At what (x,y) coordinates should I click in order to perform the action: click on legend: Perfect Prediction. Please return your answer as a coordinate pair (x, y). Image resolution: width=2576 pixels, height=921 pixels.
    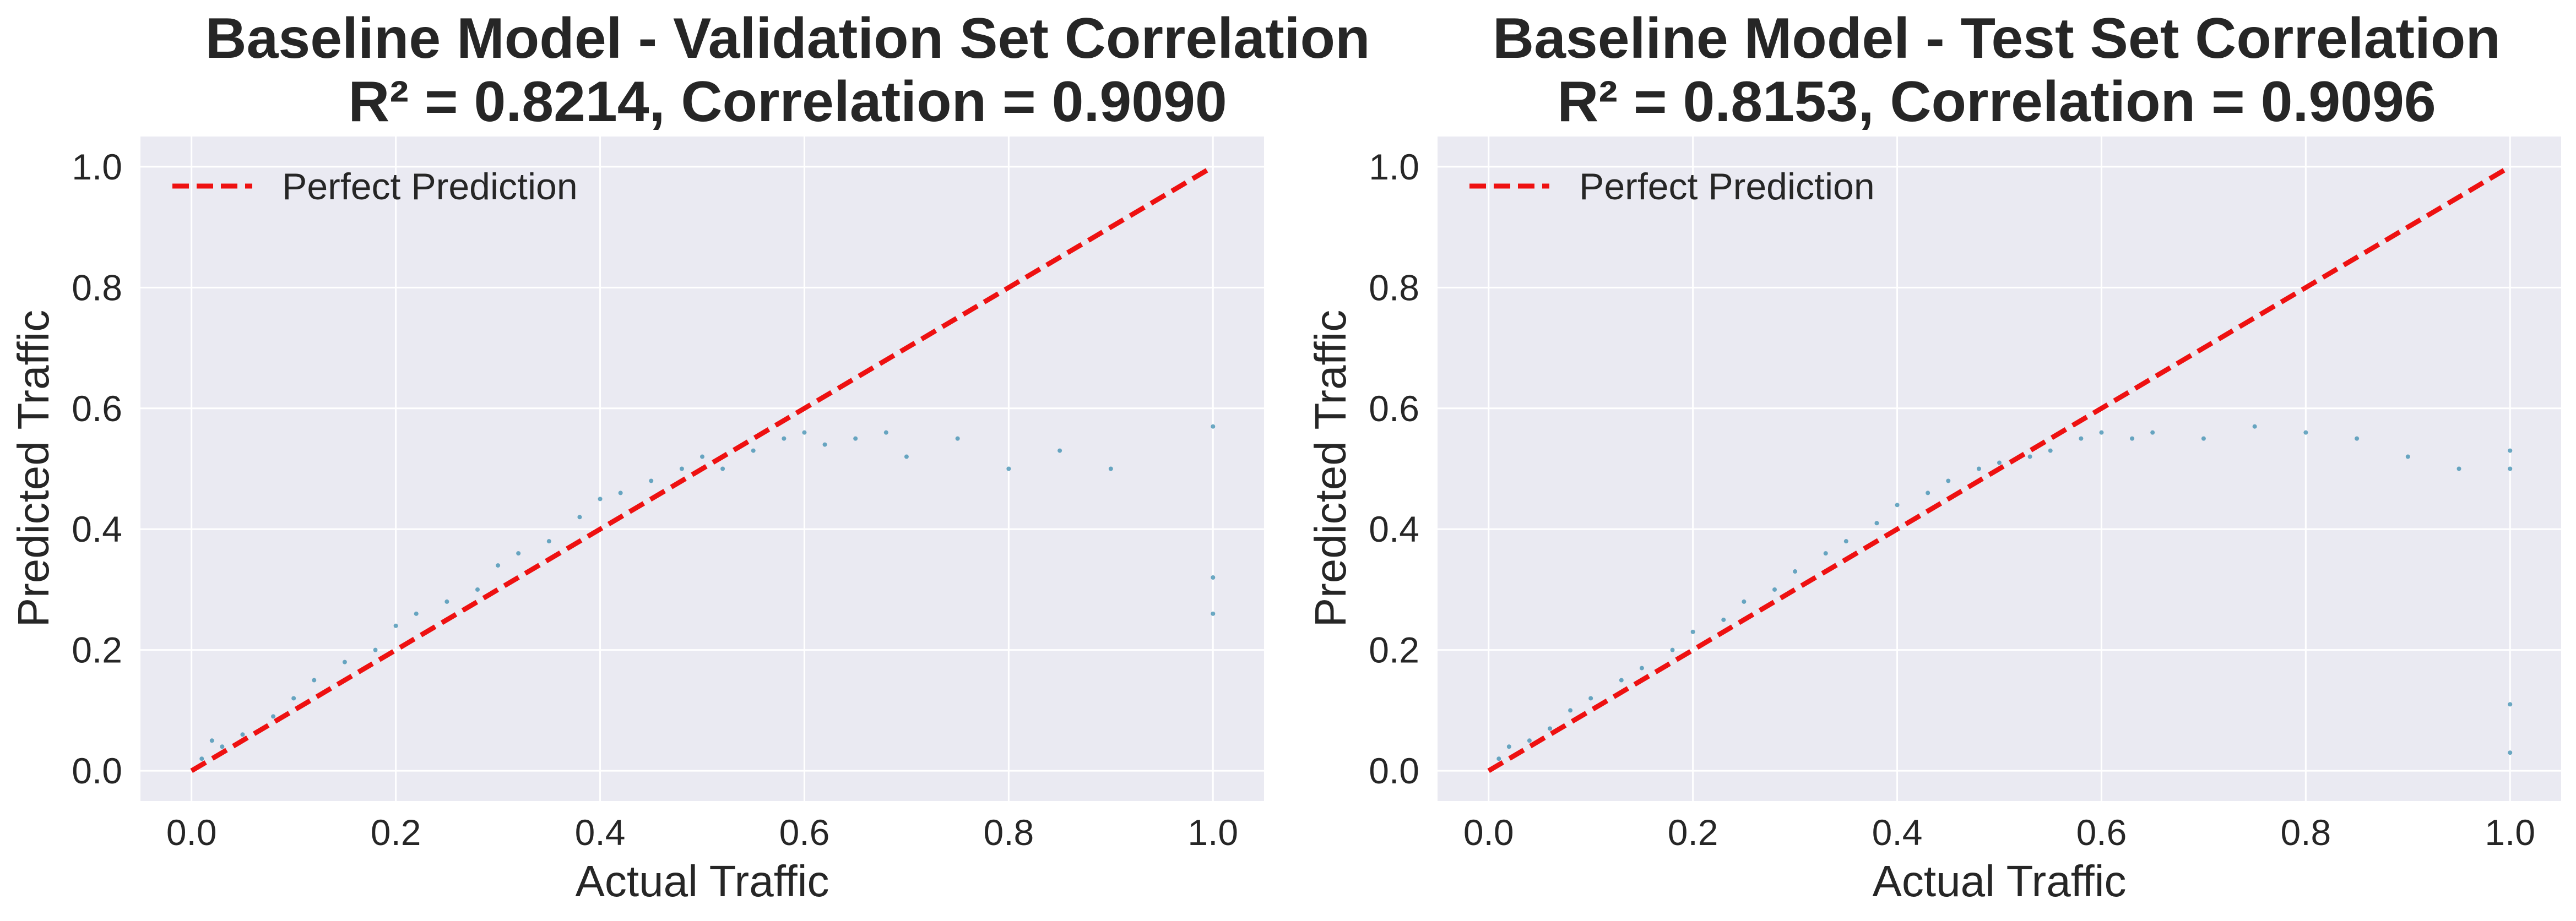
    Looking at the image, I should click on (1672, 187).